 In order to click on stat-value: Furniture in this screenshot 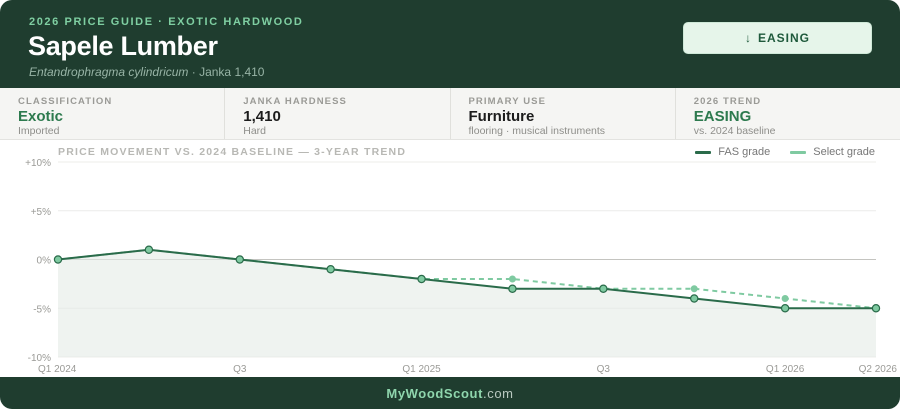, I will do `click(501, 116)`.